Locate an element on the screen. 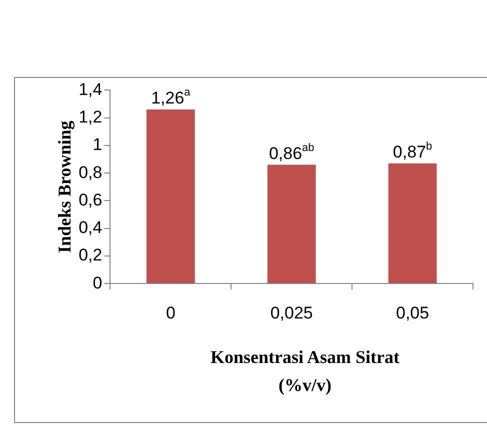 The width and height of the screenshot is (487, 433). x-axis-title: Konsentrasi Asam Sitrat (%v/v) is located at coordinates (305, 371).